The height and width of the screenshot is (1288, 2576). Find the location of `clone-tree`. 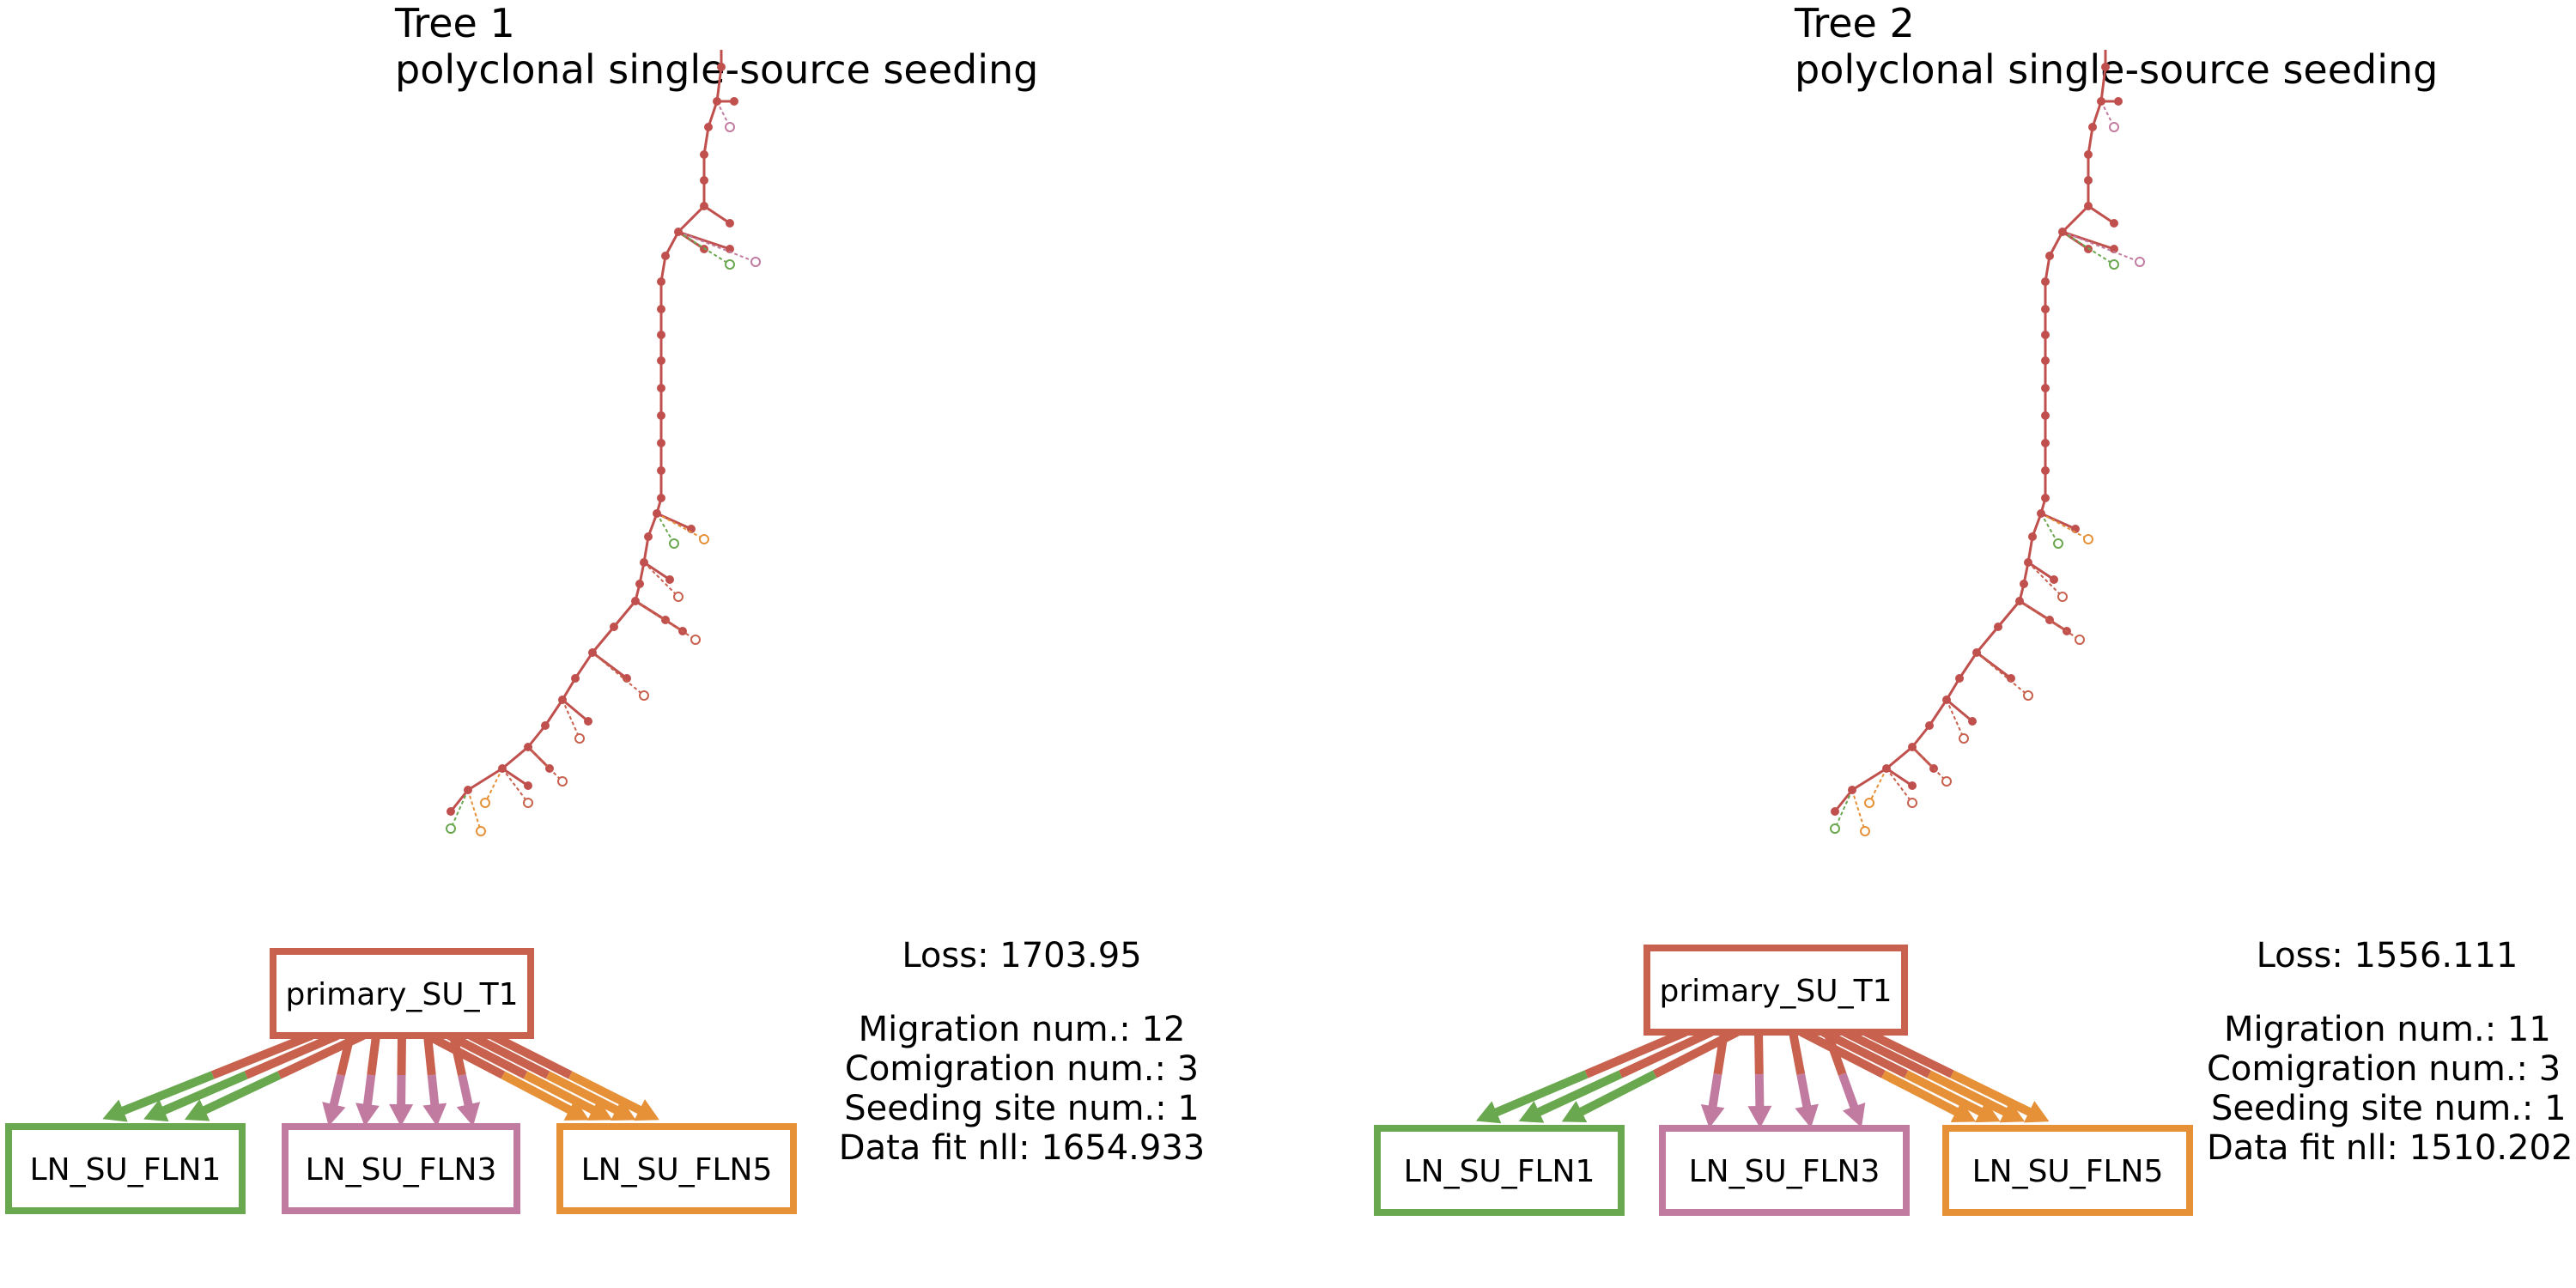

clone-tree is located at coordinates (1988, 443).